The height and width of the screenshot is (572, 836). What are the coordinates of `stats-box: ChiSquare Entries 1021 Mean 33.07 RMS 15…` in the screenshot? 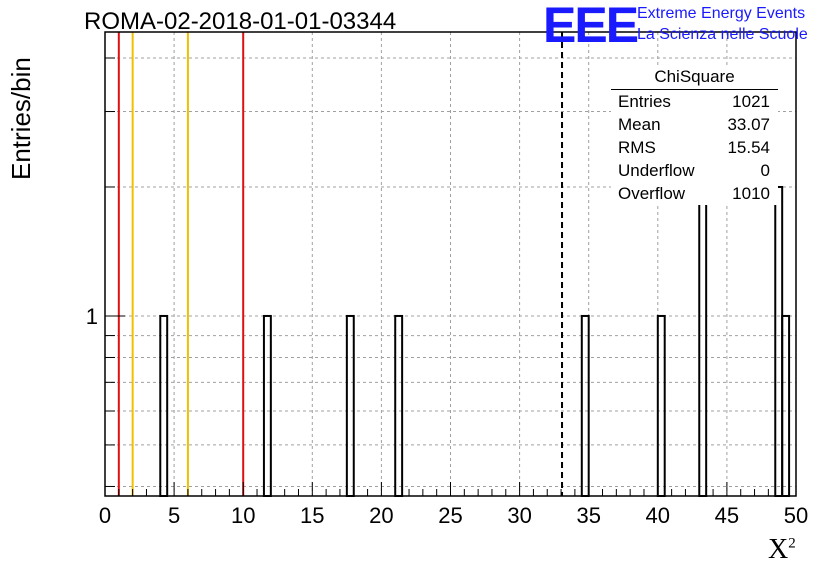 It's located at (694, 135).